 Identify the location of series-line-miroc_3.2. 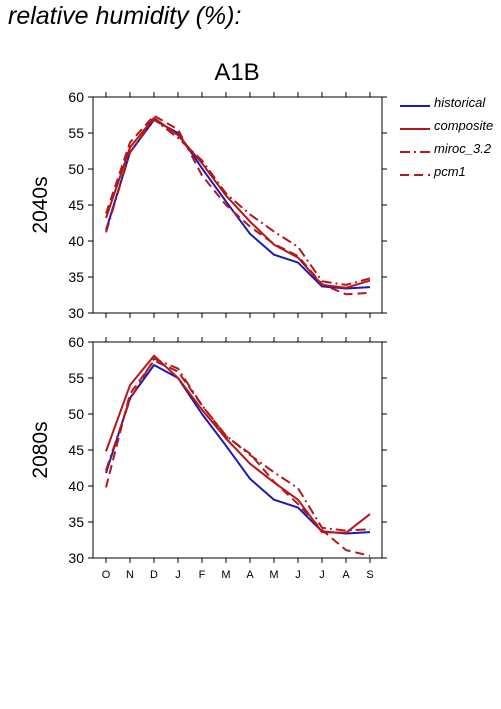
(238, 202).